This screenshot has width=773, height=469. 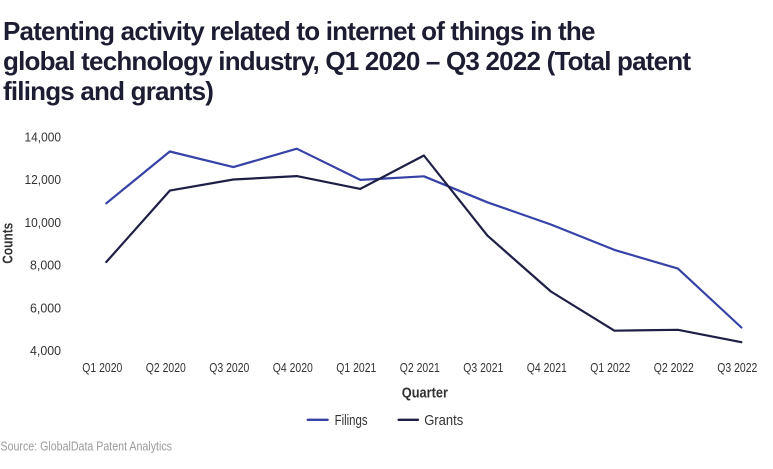 What do you see at coordinates (547, 367) in the screenshot?
I see `svg-text: Q4 2021` at bounding box center [547, 367].